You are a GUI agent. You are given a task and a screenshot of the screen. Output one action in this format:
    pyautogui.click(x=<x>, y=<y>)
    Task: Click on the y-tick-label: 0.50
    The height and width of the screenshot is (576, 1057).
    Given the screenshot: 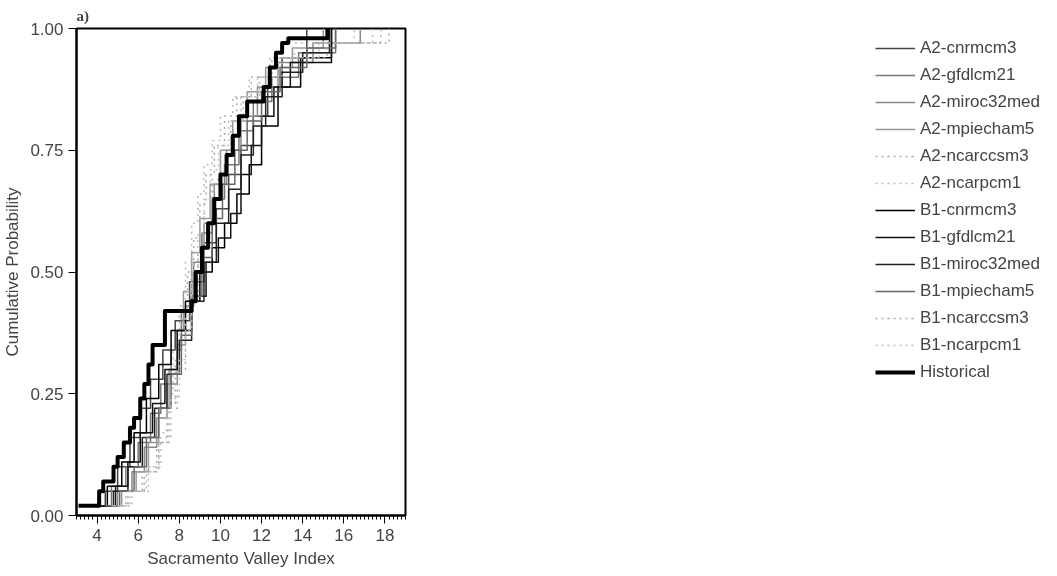 What is the action you would take?
    pyautogui.click(x=47, y=272)
    